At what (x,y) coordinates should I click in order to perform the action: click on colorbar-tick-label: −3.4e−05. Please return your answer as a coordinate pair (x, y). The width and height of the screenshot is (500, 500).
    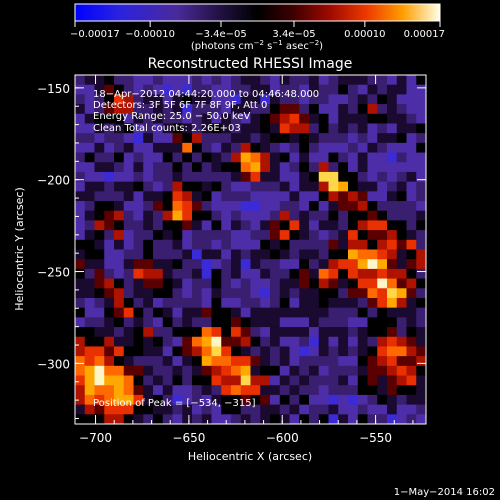
    Looking at the image, I should click on (221, 34).